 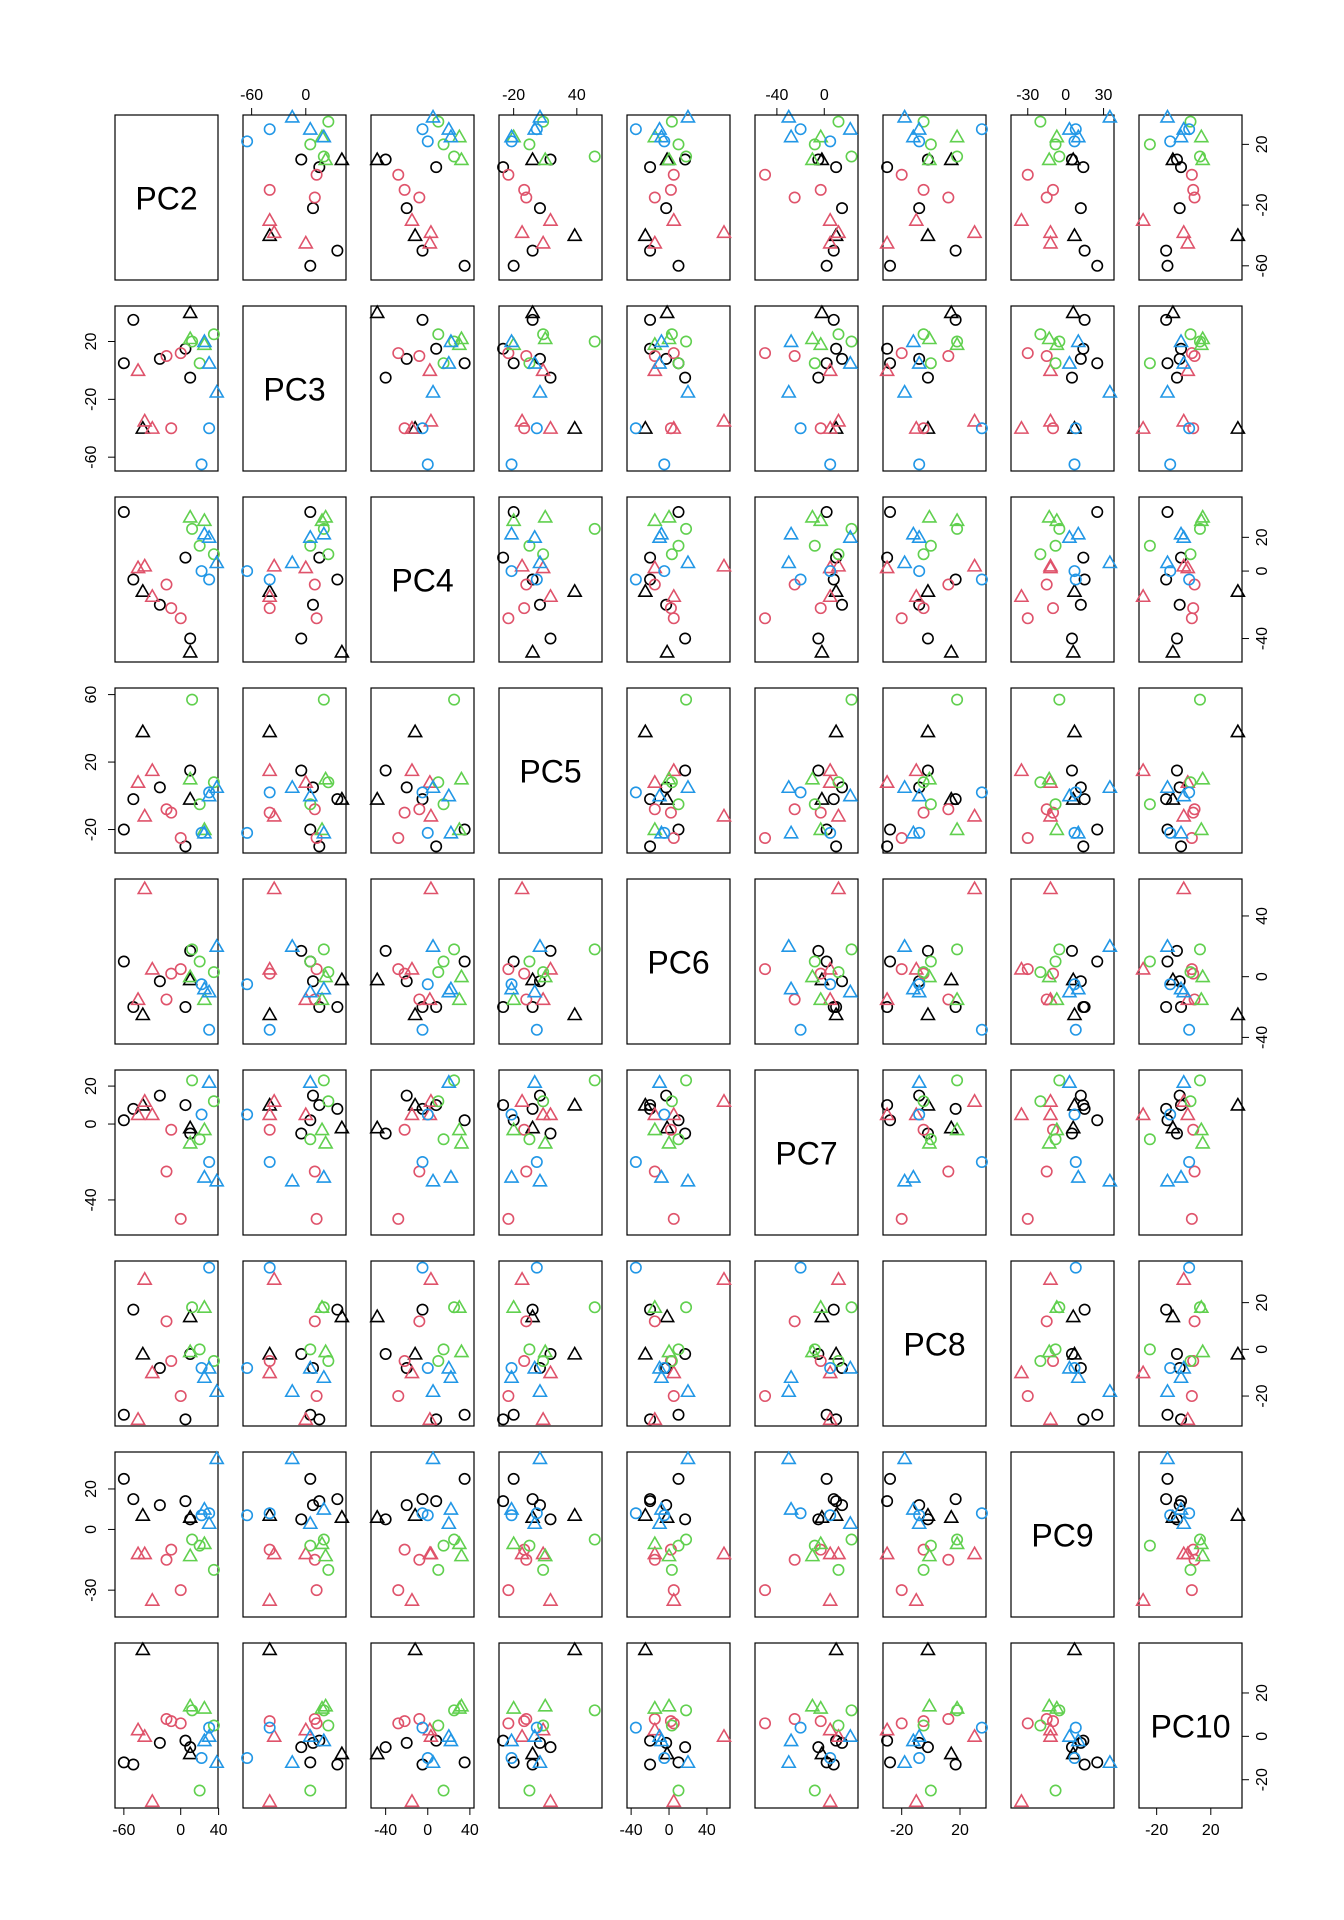 What do you see at coordinates (295, 1534) in the screenshot?
I see `panel-PC9-PC3` at bounding box center [295, 1534].